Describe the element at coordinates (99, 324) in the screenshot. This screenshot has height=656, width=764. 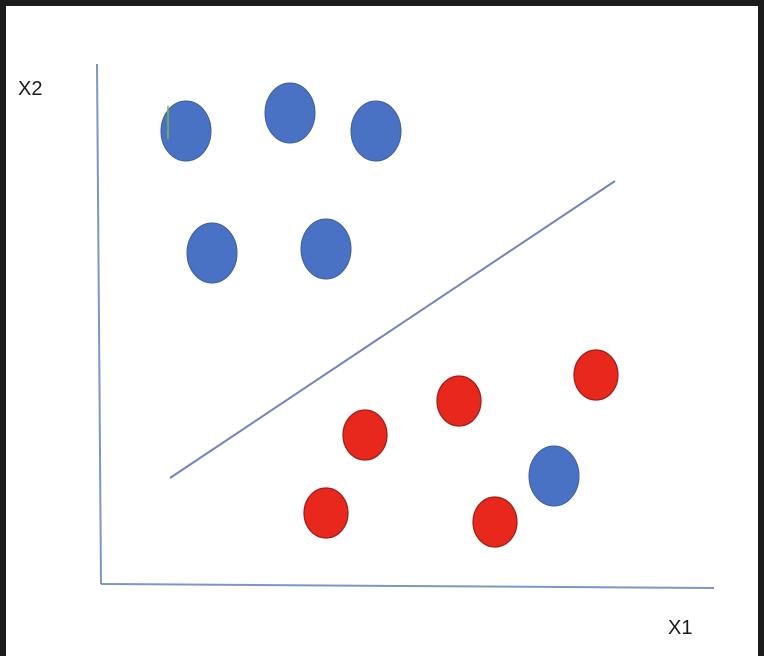
I see `y-axis` at that location.